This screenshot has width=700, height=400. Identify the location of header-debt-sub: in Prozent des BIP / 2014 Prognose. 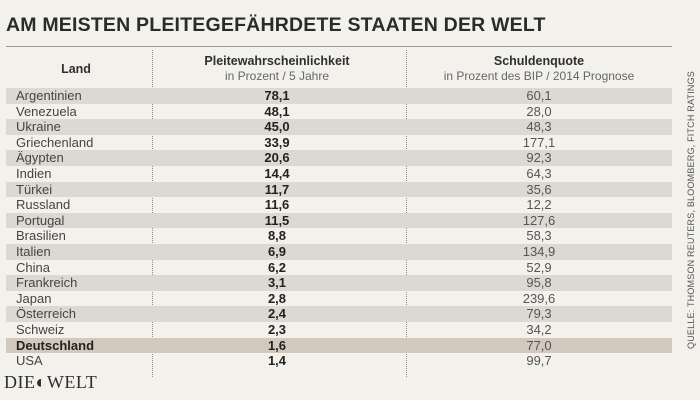
(539, 76).